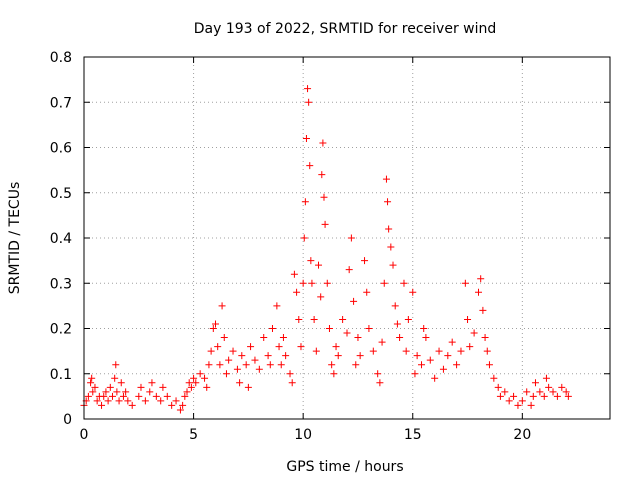 The width and height of the screenshot is (640, 480). Describe the element at coordinates (61, 284) in the screenshot. I see `y-tick-label: 0.3` at that location.